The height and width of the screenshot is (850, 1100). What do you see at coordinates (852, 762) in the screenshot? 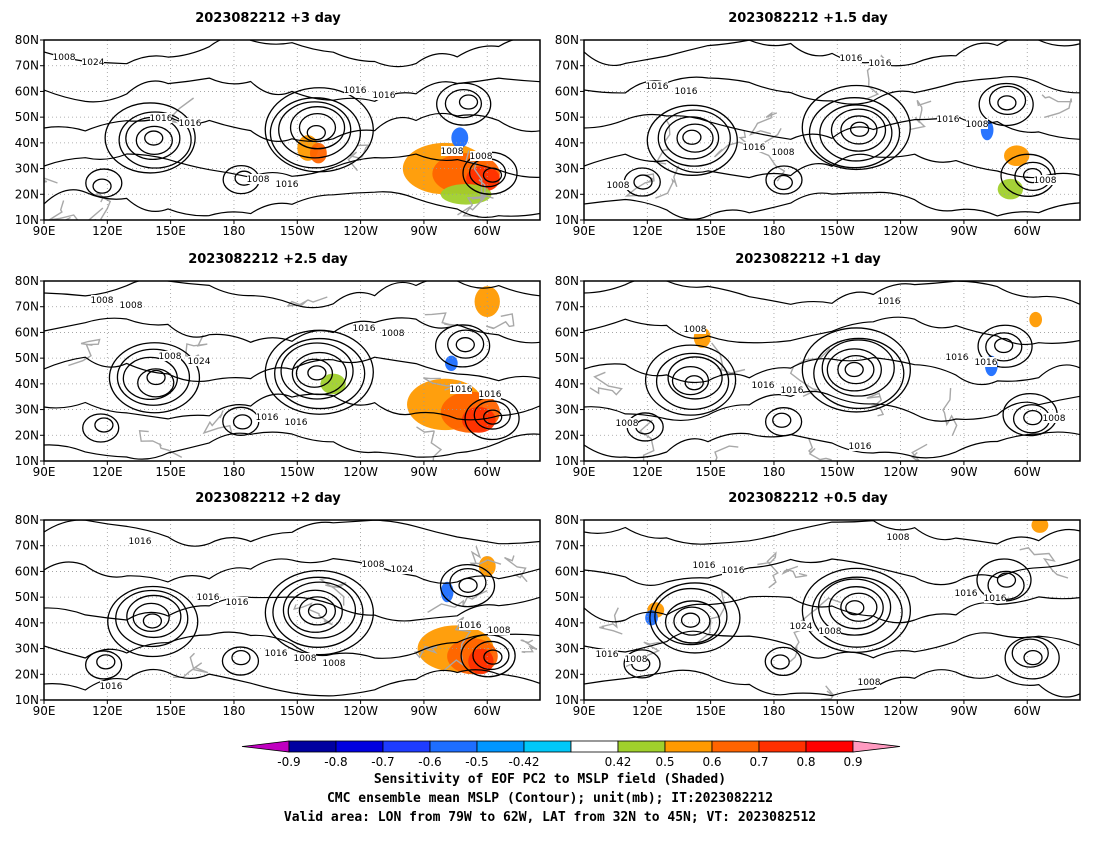
I see `colorbar-tick-label: 0.9` at bounding box center [852, 762].